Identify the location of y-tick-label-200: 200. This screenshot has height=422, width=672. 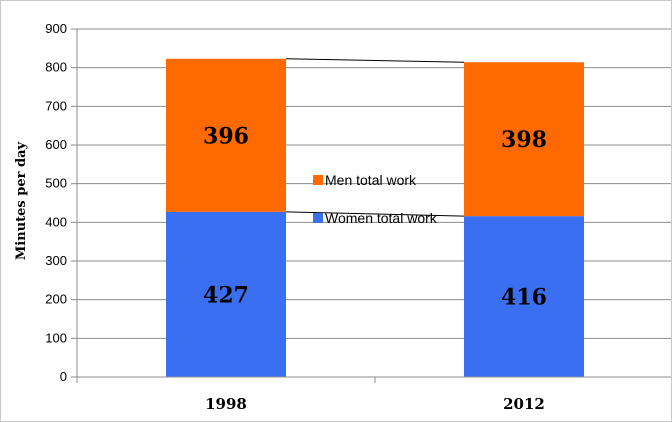
(56, 299).